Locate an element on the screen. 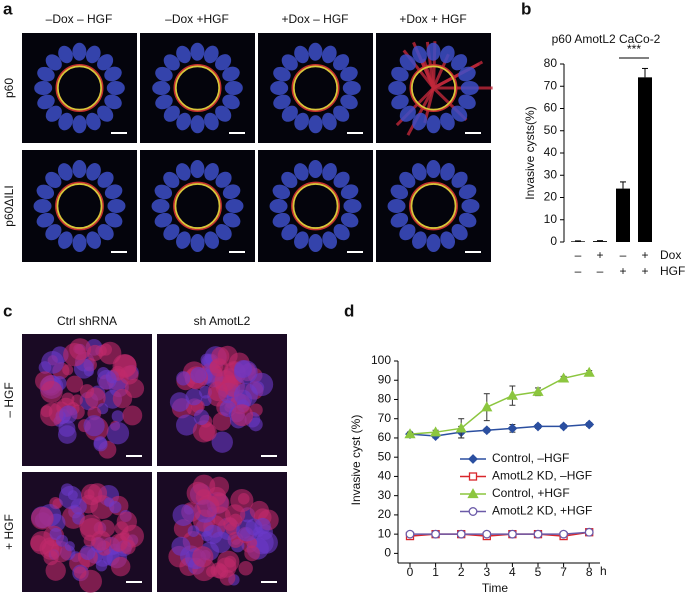  condition-sign: + is located at coordinates (644, 271).